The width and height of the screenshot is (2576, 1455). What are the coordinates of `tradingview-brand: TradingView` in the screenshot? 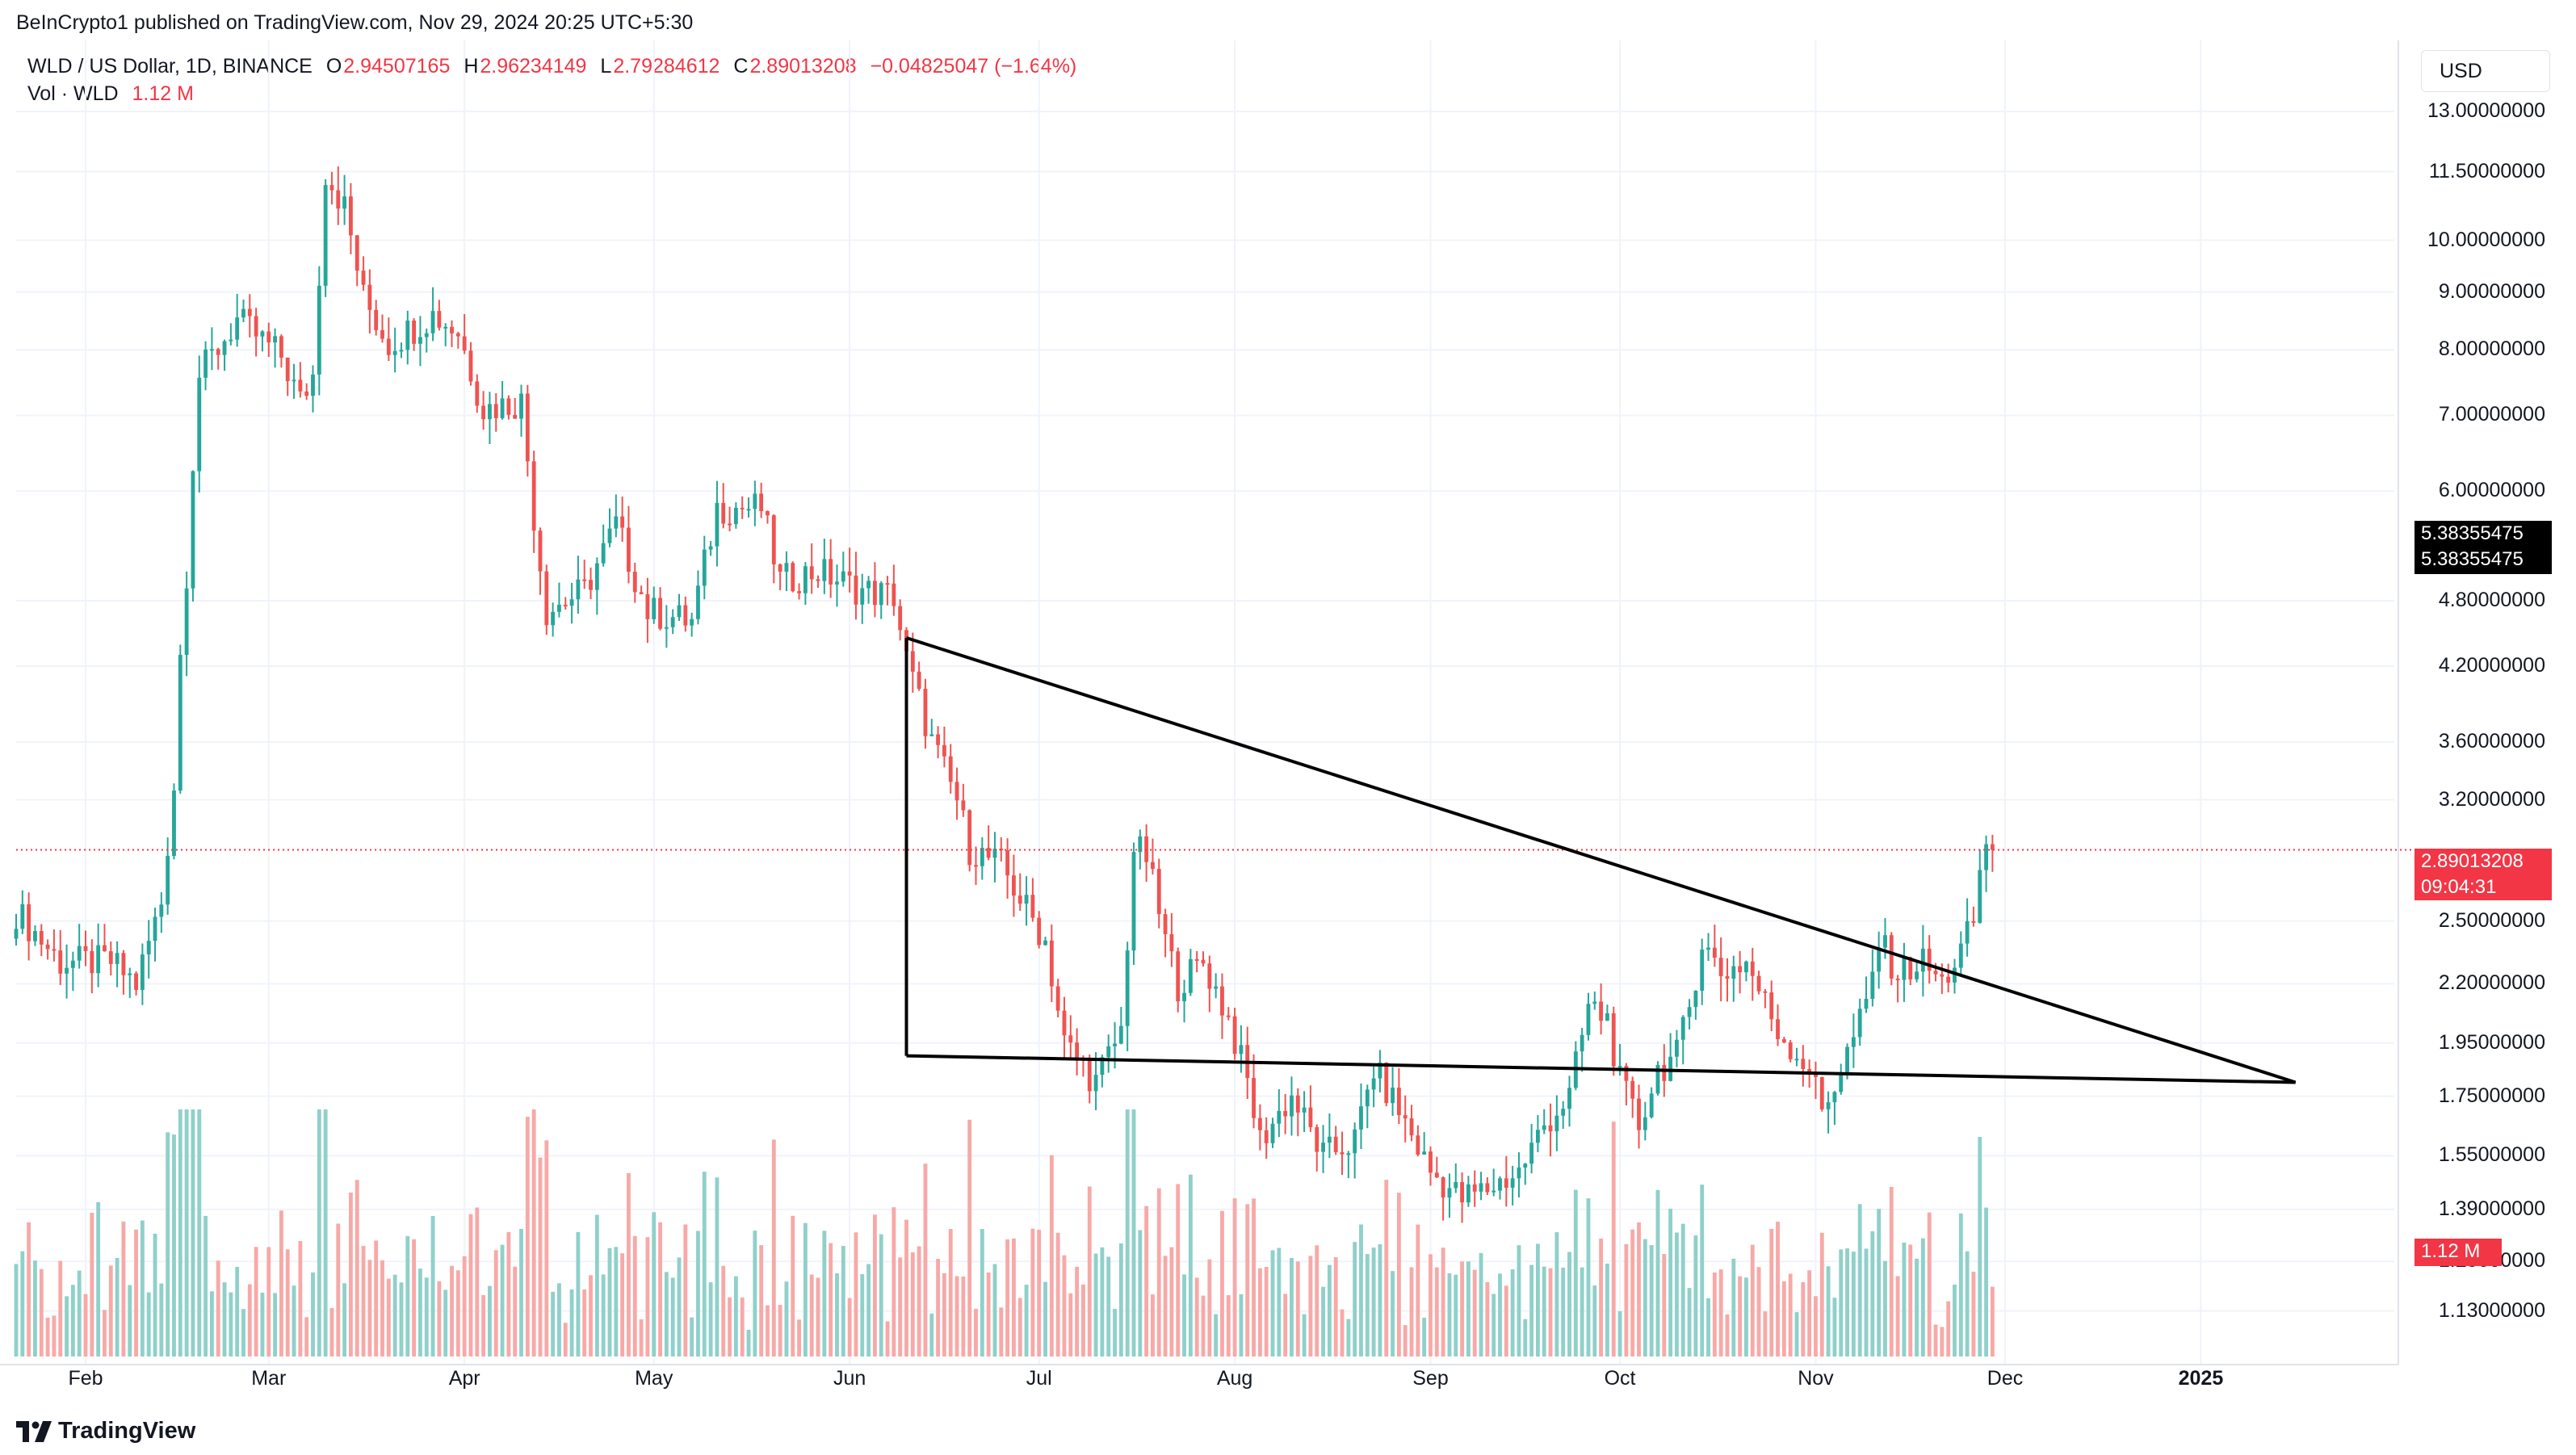 It's located at (105, 1431).